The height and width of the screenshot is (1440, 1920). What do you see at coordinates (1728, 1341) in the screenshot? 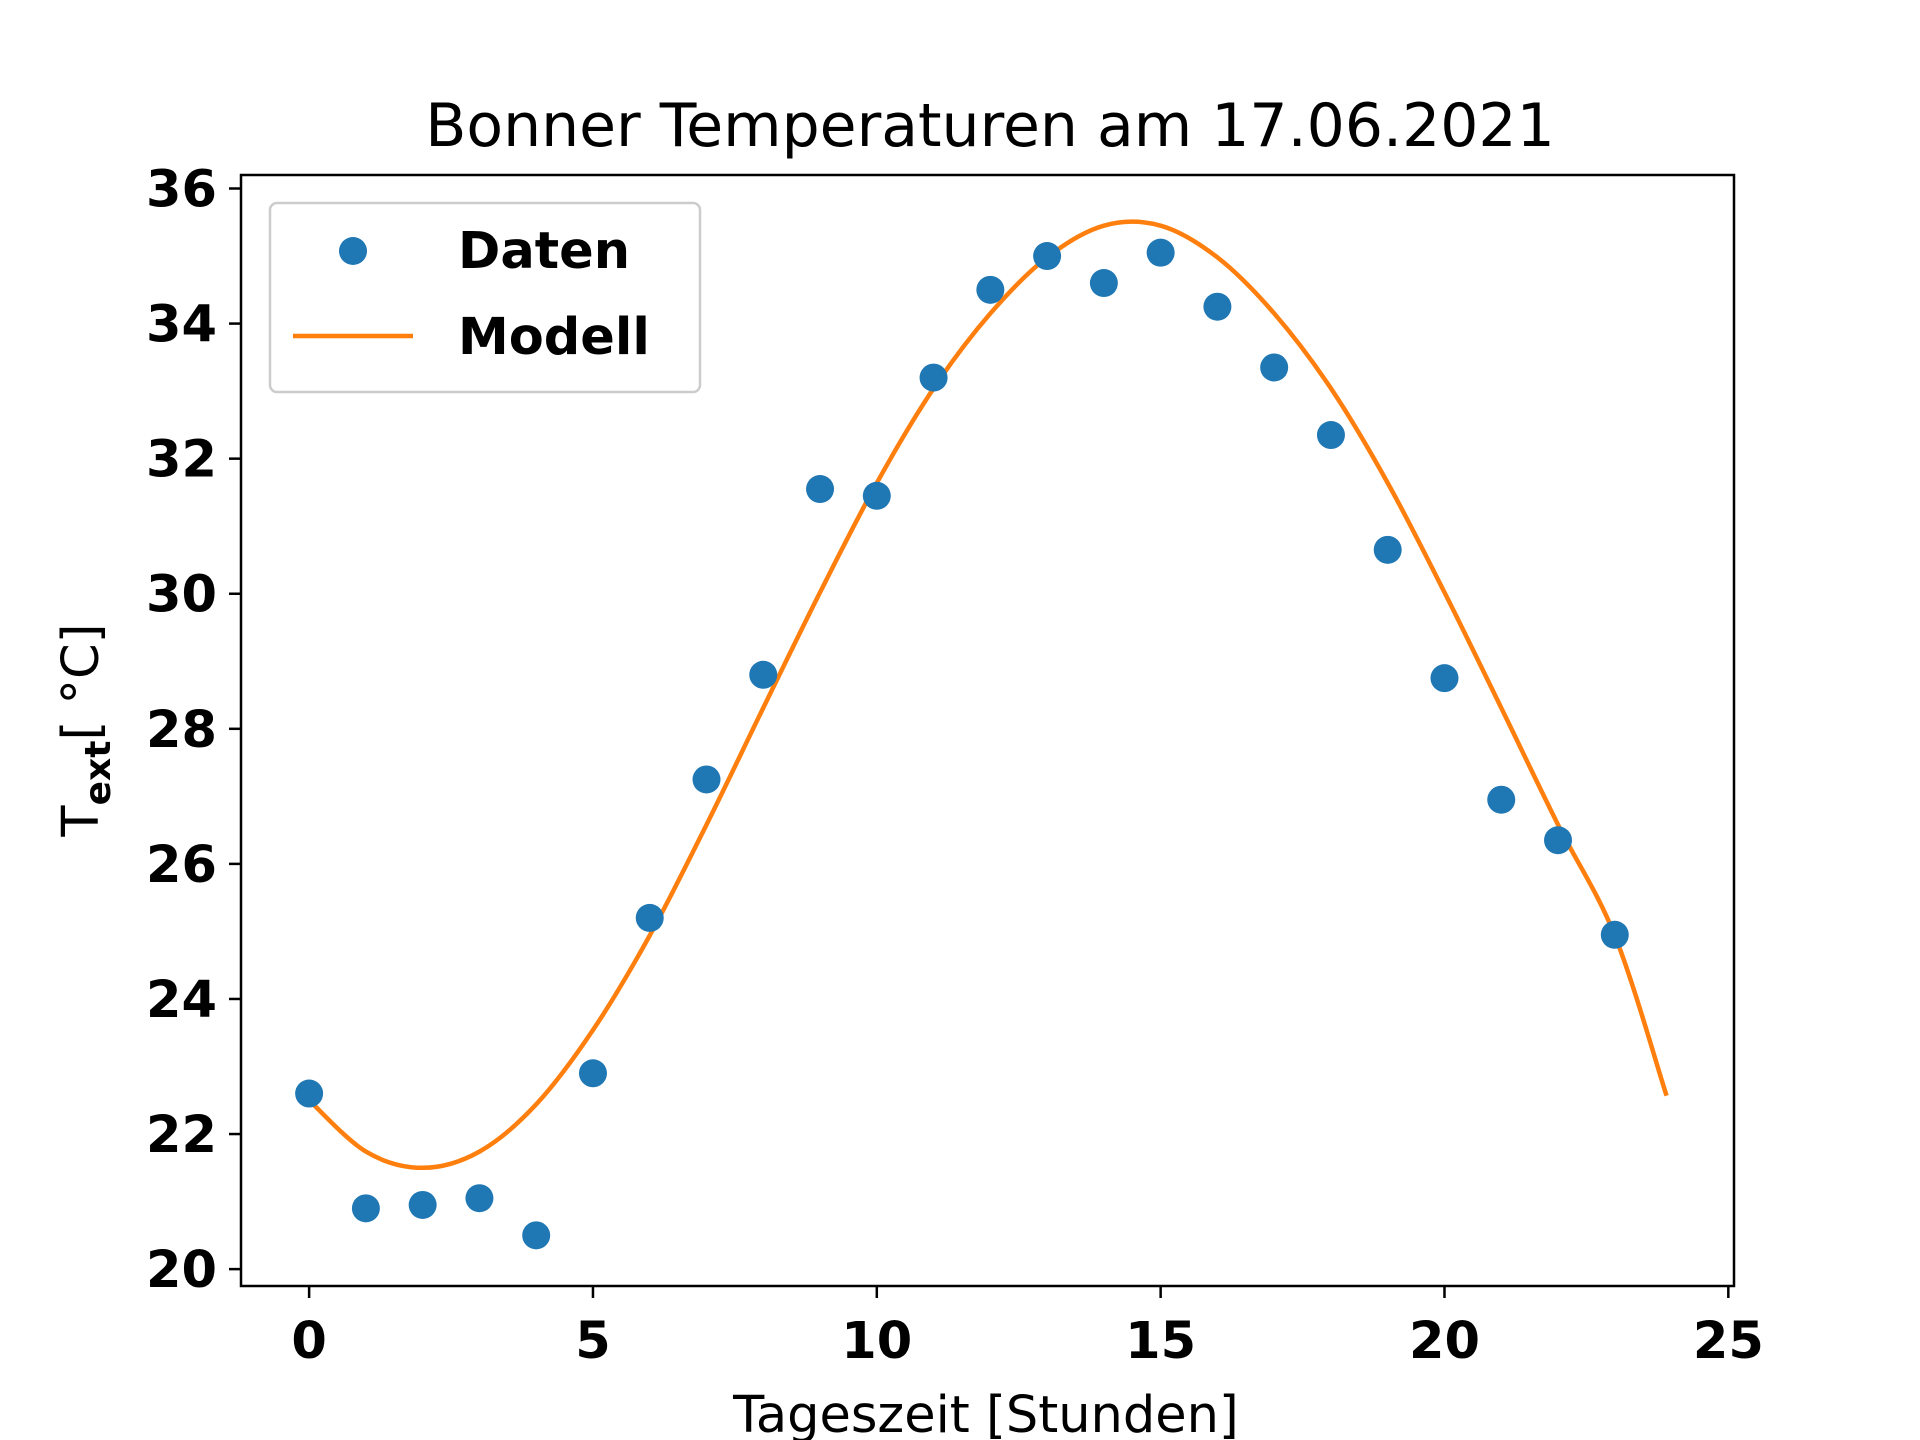
I see `x-tick-label: 25` at bounding box center [1728, 1341].